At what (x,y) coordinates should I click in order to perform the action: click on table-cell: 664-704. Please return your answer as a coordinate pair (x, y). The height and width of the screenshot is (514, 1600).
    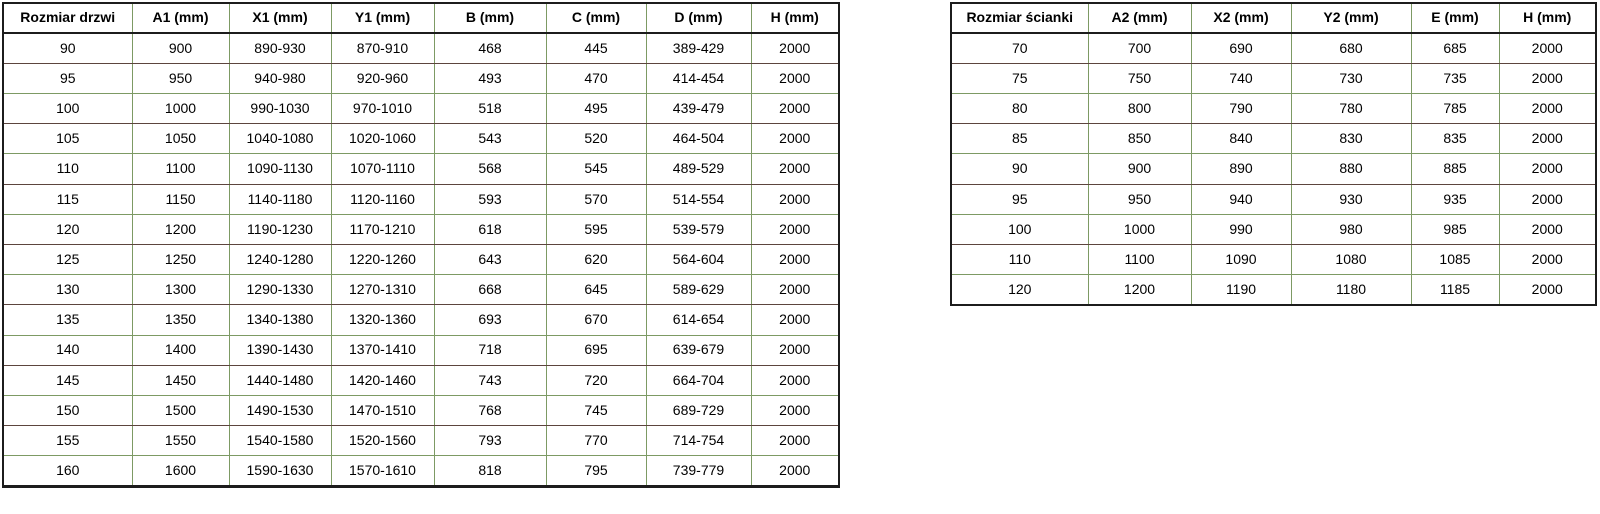
    Looking at the image, I should click on (698, 380).